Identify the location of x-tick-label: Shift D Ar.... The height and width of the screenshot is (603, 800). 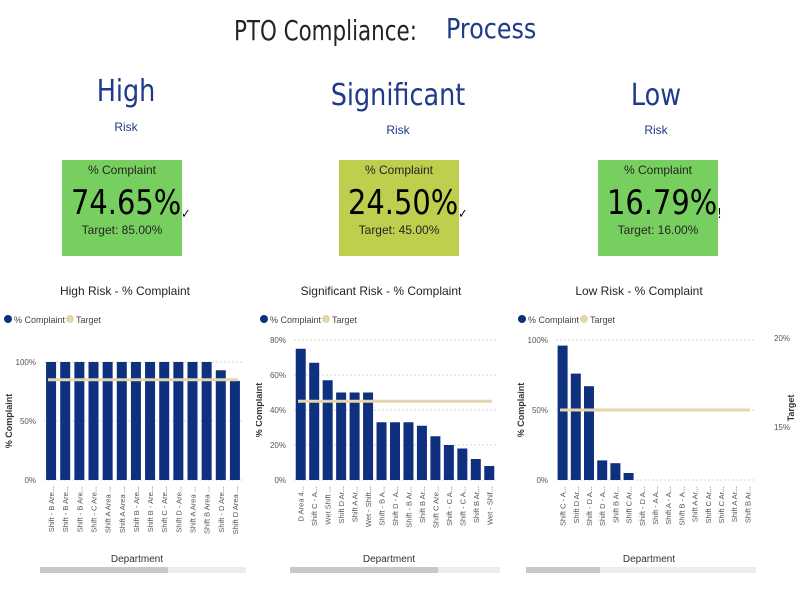
(576, 505).